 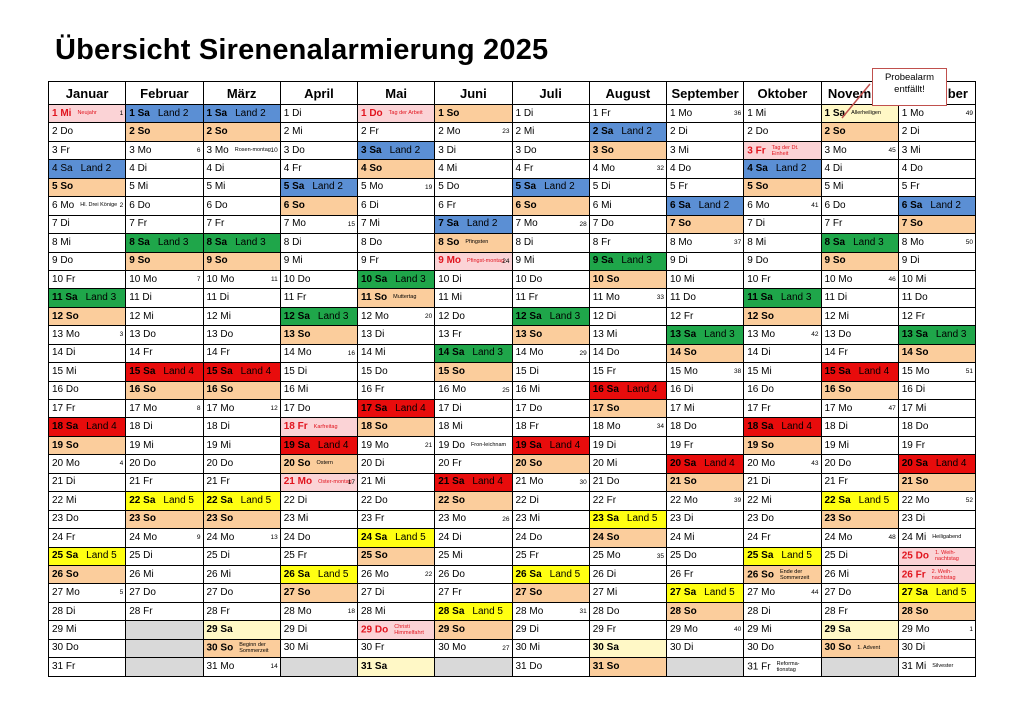 I want to click on day-label: 14 So, so click(x=683, y=353).